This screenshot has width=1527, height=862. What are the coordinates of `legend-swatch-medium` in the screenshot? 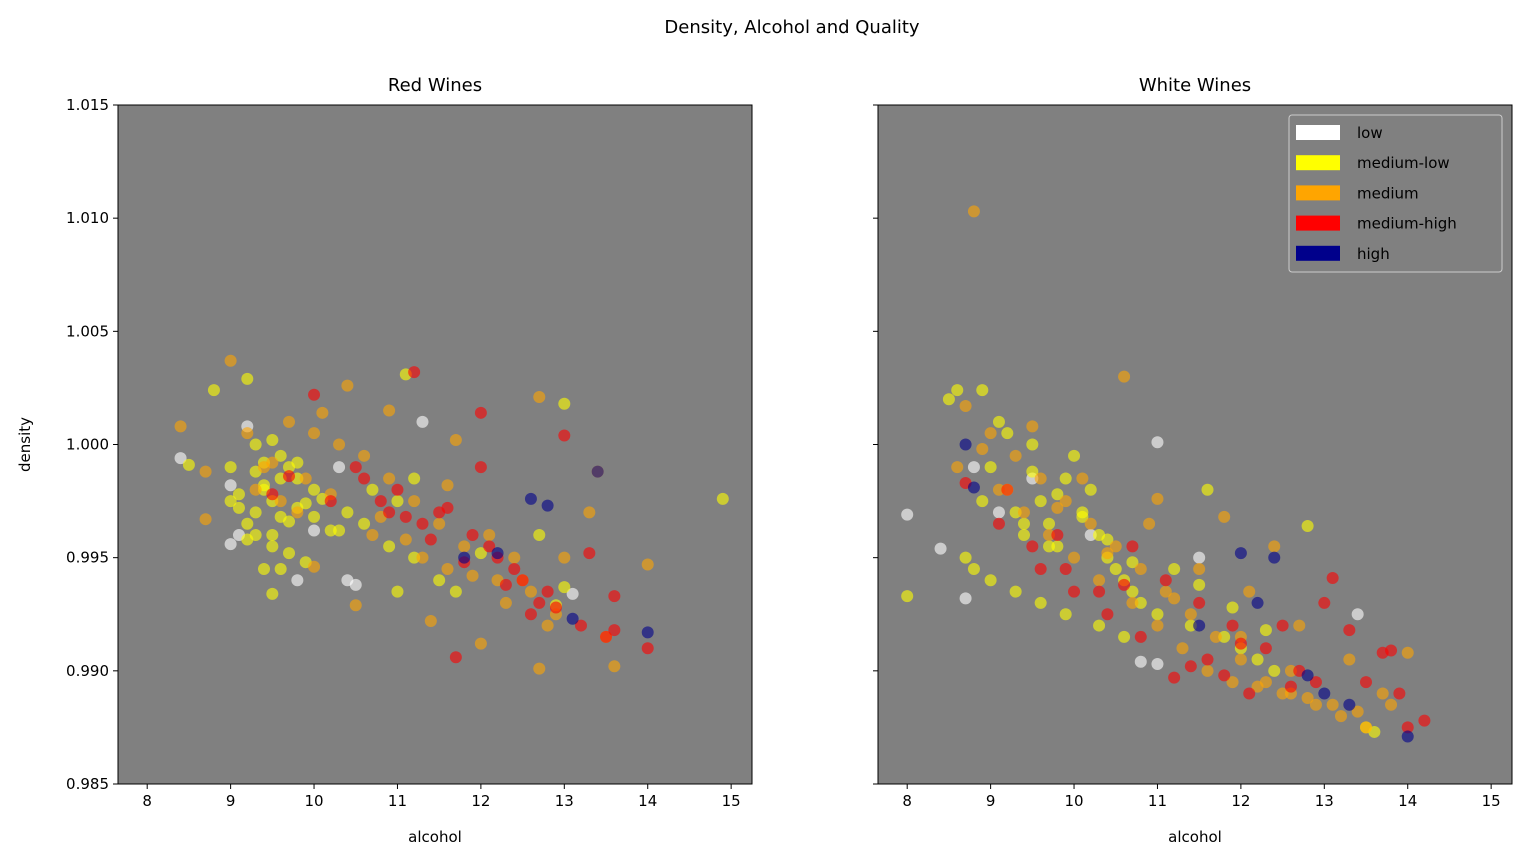 It's located at (1318, 193).